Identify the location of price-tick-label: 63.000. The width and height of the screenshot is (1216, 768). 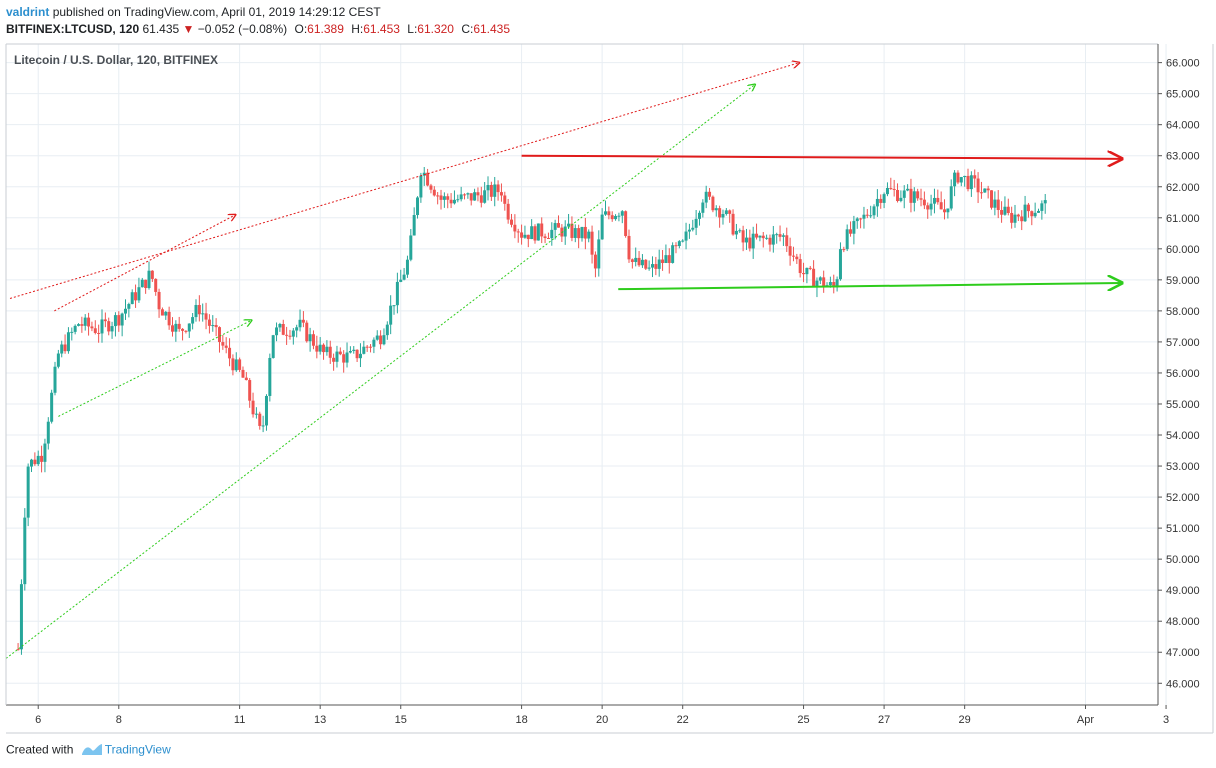
(1183, 157).